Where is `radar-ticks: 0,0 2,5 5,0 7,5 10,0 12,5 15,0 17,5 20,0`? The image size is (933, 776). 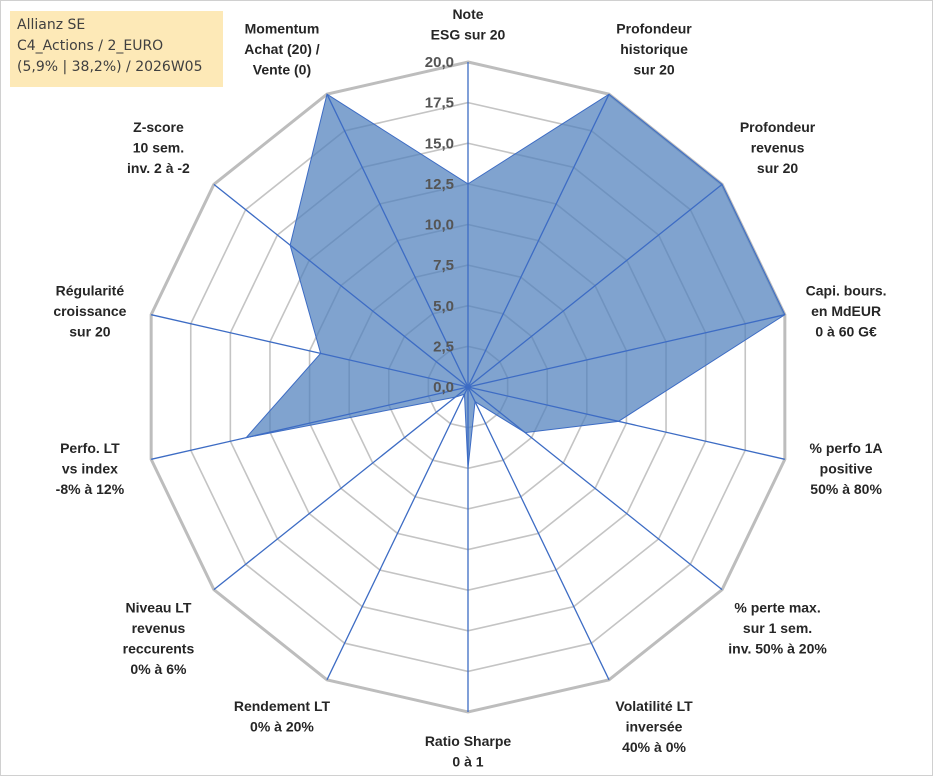 radar-ticks: 0,0 2,5 5,0 7,5 10,0 12,5 15,0 17,5 20,0 is located at coordinates (439, 225).